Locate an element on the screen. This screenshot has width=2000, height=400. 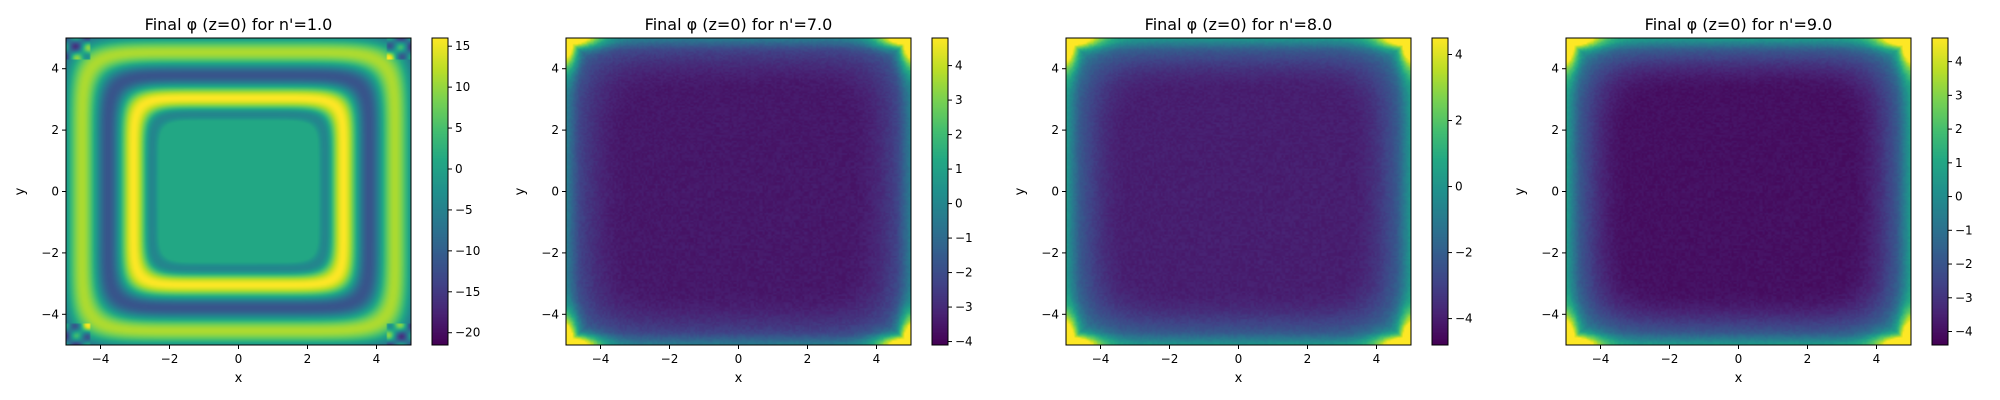
colorbar-tick-label: −15 is located at coordinates (467, 292).